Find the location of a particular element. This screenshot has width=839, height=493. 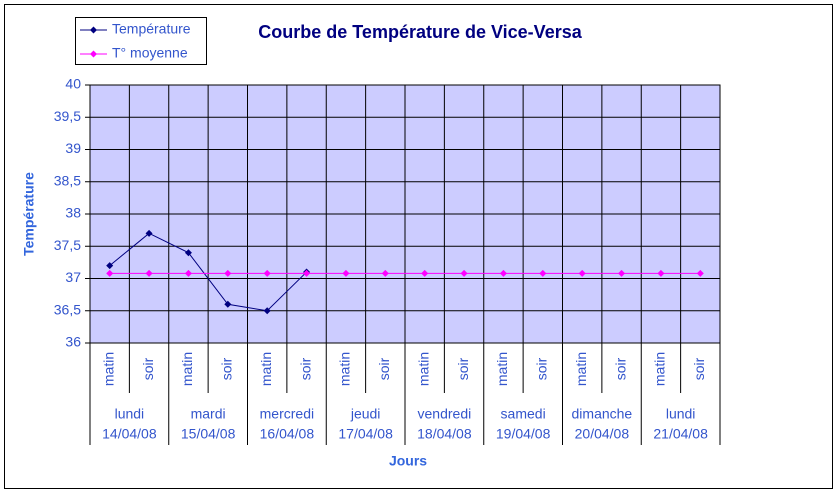

y-tick-label: 40 is located at coordinates (73, 84).